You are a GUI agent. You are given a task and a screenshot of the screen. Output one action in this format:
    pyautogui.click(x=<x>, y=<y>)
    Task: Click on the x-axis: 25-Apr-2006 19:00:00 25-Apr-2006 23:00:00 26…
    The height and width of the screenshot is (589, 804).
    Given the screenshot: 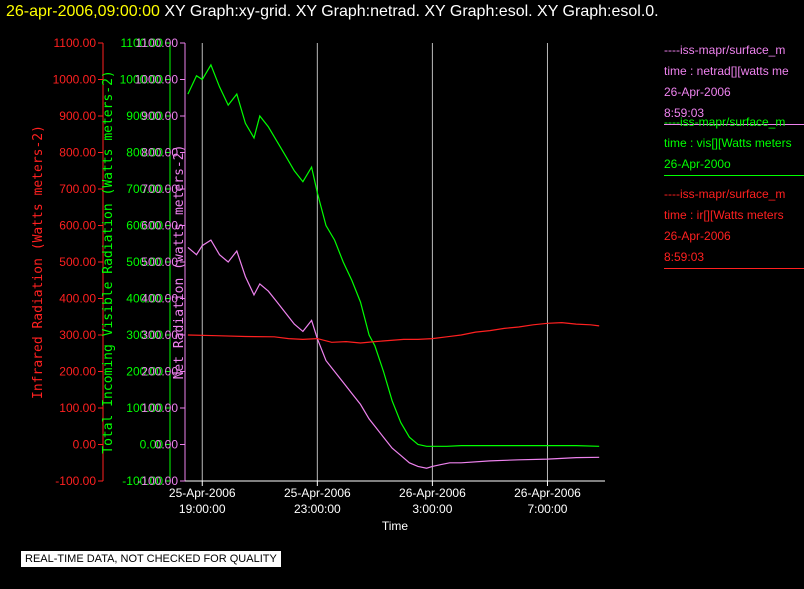 What is the action you would take?
    pyautogui.click(x=387, y=506)
    